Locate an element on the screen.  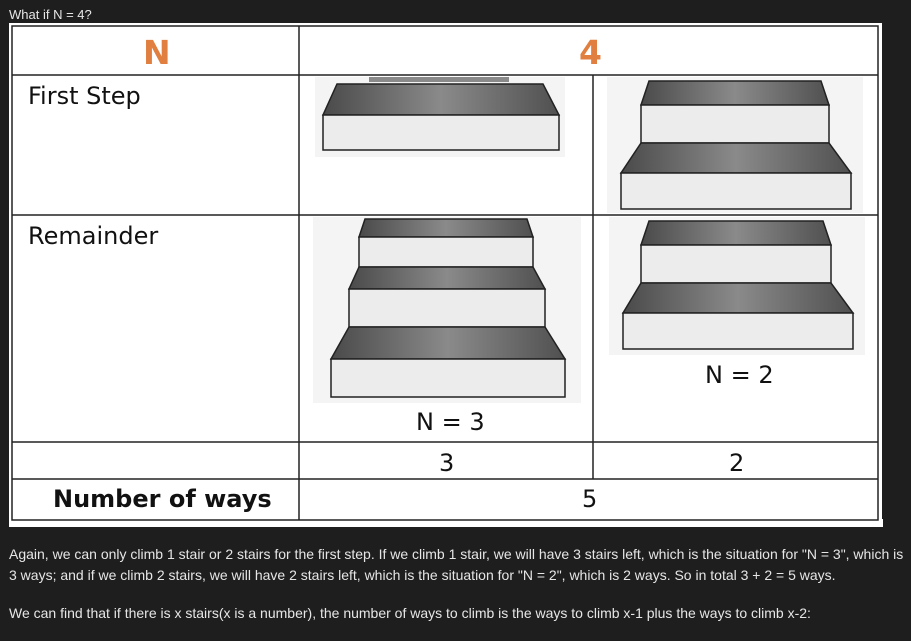
figure-edge-mark is located at coordinates (882, 523).